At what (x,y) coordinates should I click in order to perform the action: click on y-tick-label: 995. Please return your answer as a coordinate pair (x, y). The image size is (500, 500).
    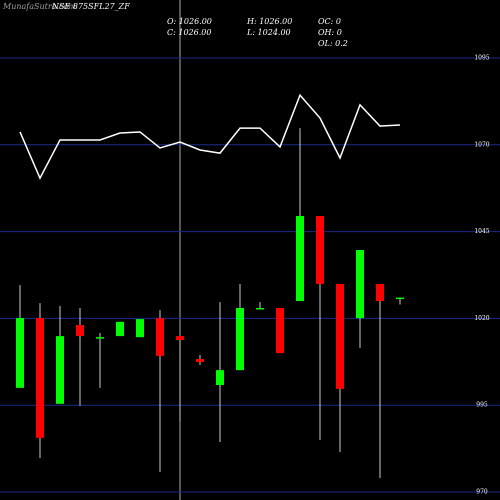
    Looking at the image, I should click on (482, 405).